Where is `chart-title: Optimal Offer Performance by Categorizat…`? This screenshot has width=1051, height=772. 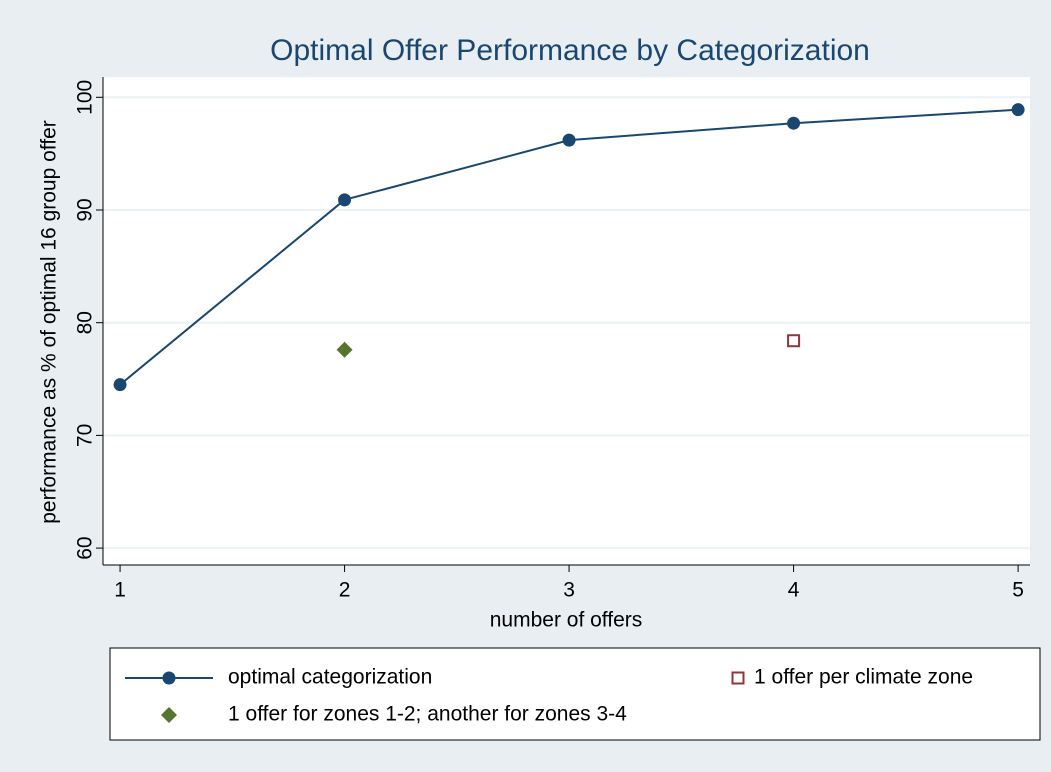 chart-title: Optimal Offer Performance by Categorizat… is located at coordinates (570, 50).